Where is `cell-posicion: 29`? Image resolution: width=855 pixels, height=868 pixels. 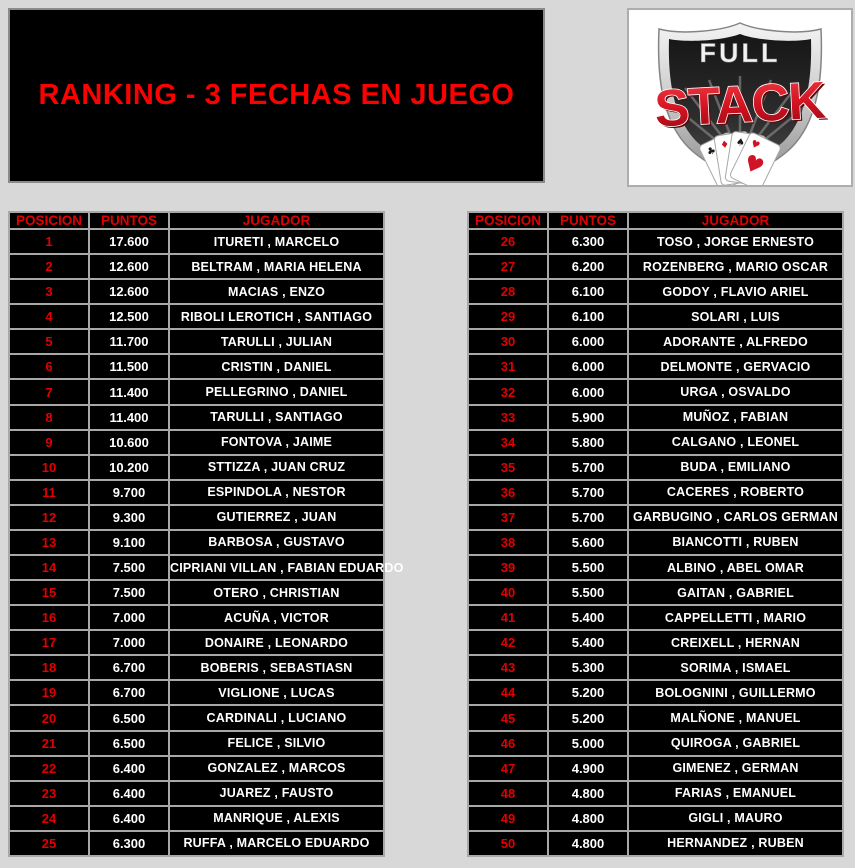
cell-posicion: 29 is located at coordinates (508, 317).